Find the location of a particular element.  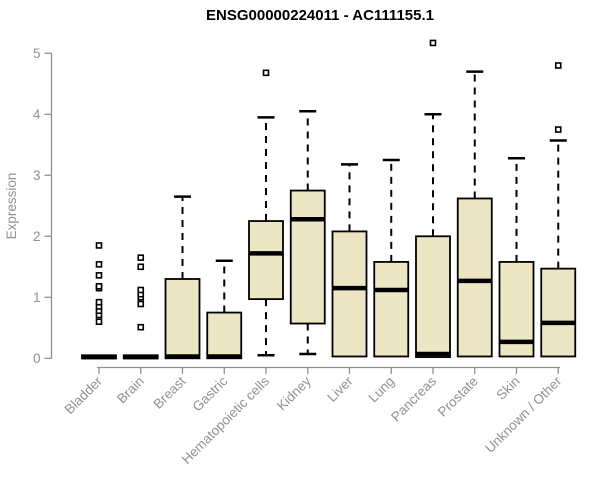

x-tick-label-skin: Skin is located at coordinates (507, 388).